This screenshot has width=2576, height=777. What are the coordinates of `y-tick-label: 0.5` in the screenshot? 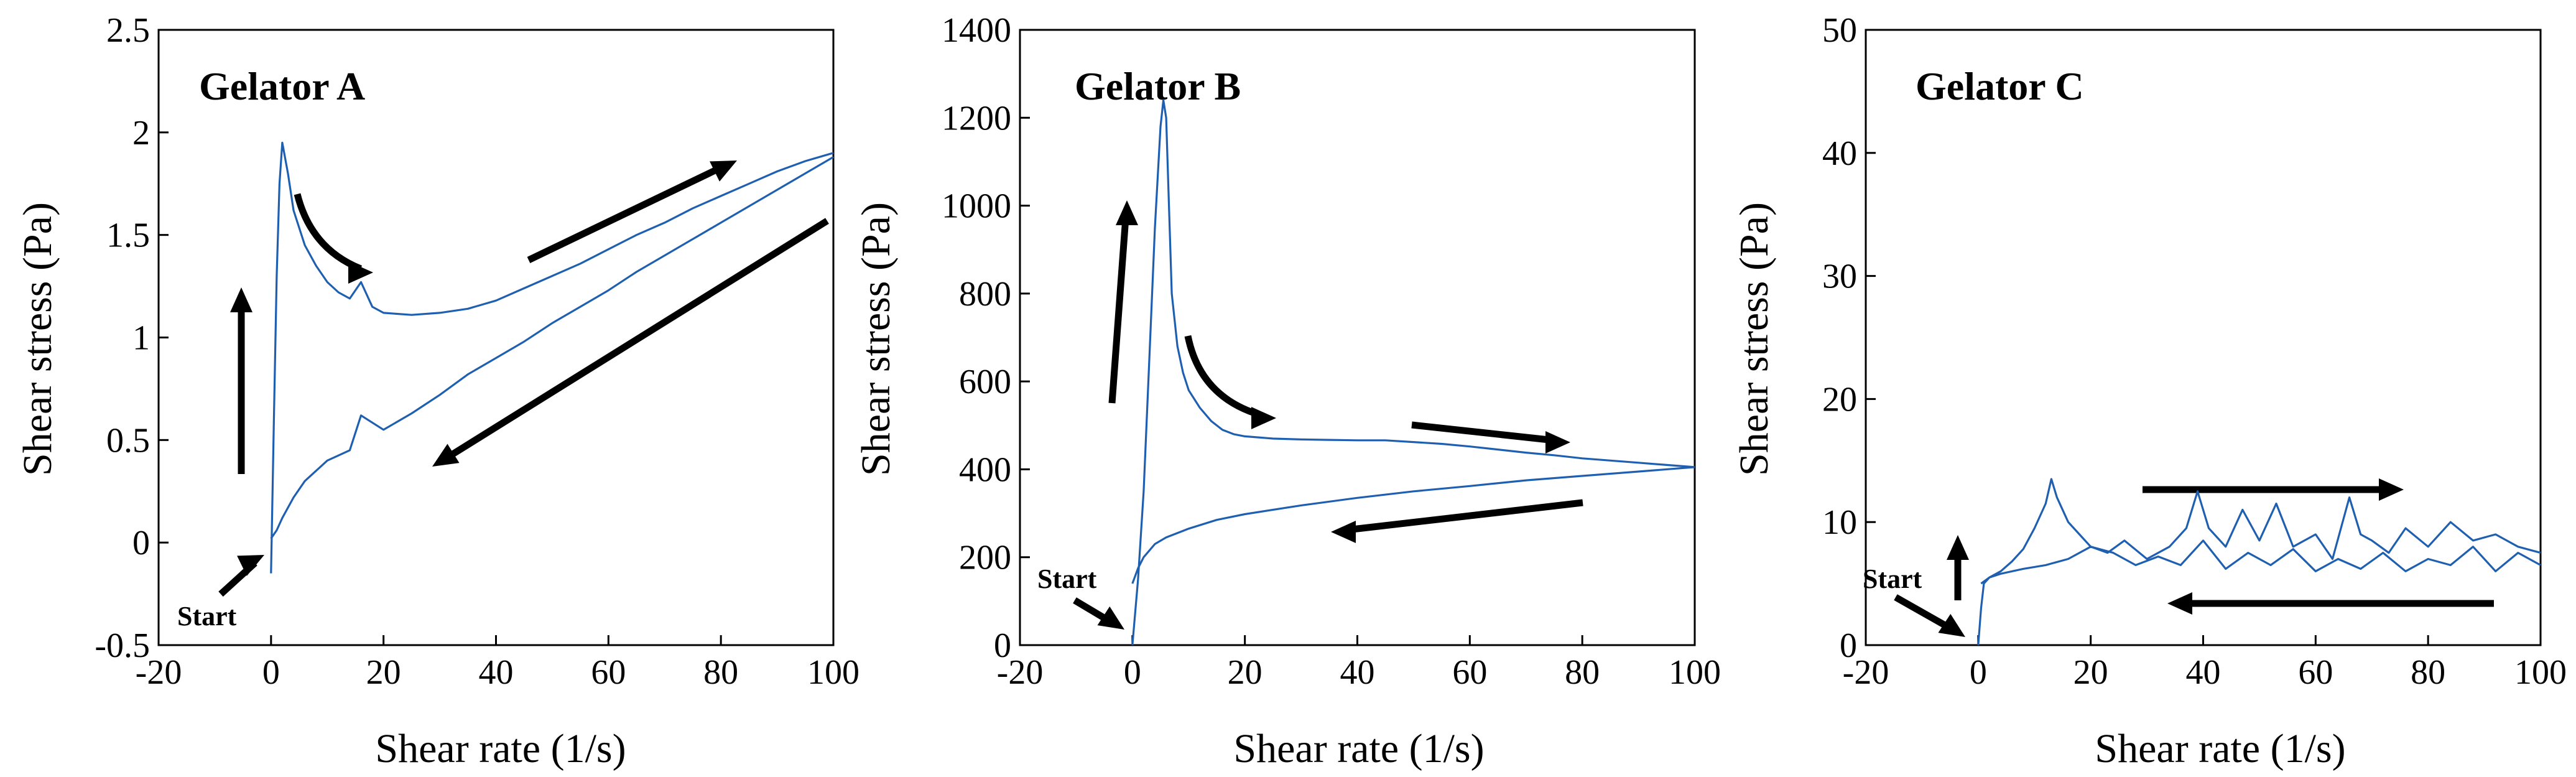 It's located at (128, 440).